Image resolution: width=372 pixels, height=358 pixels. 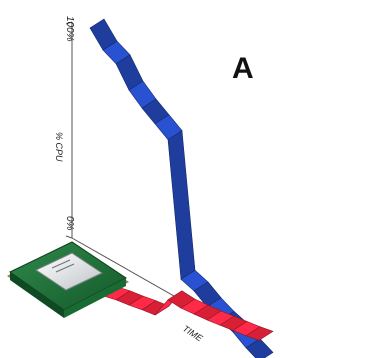 What do you see at coordinates (69, 29) in the screenshot?
I see `y-tick-label-100: 100%` at bounding box center [69, 29].